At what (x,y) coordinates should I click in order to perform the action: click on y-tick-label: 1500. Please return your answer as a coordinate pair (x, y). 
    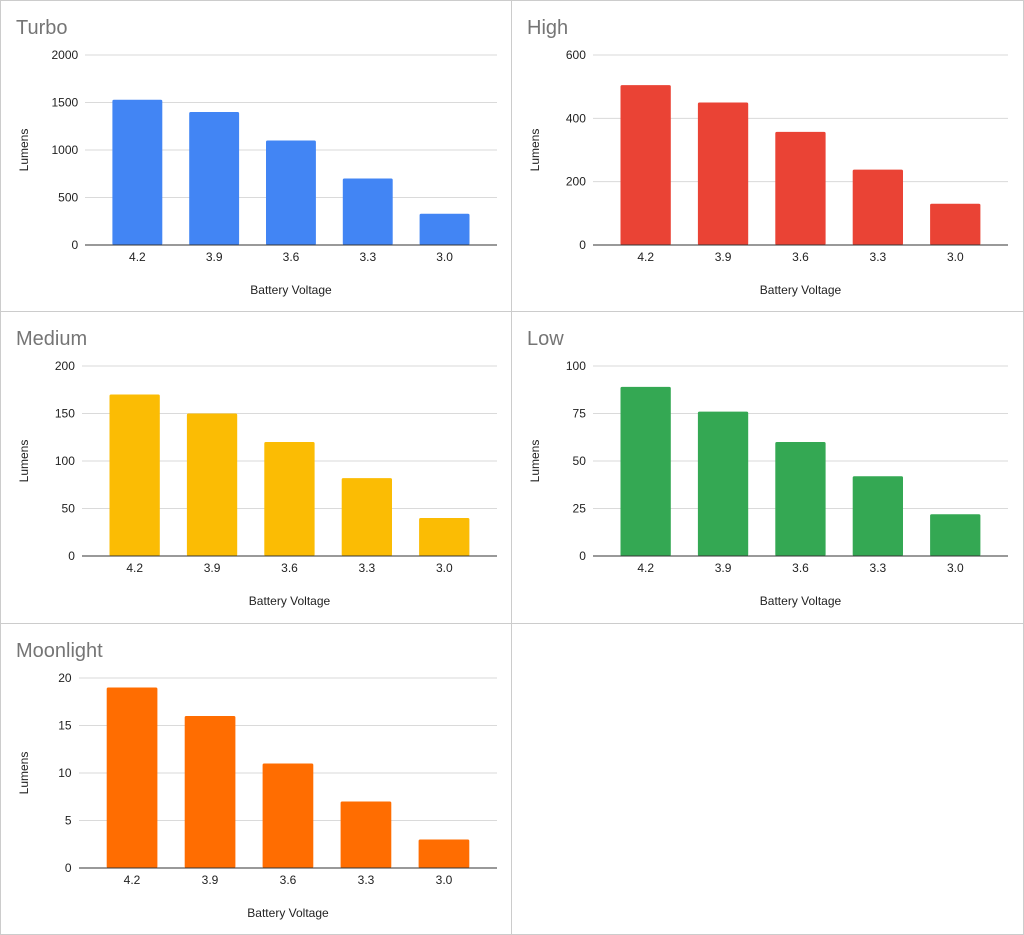
    Looking at the image, I should click on (64, 103).